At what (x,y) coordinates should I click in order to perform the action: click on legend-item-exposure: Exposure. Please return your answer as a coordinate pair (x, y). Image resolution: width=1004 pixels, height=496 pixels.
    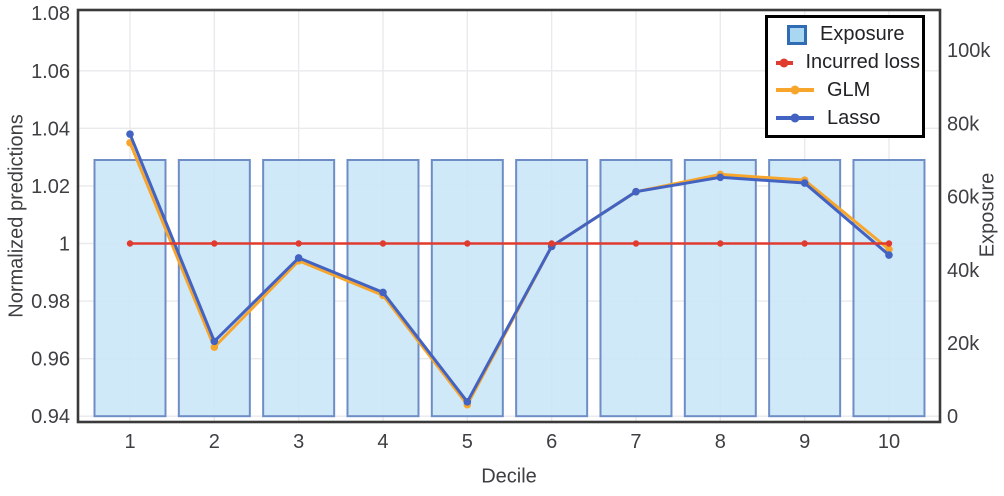
    Looking at the image, I should click on (847, 34).